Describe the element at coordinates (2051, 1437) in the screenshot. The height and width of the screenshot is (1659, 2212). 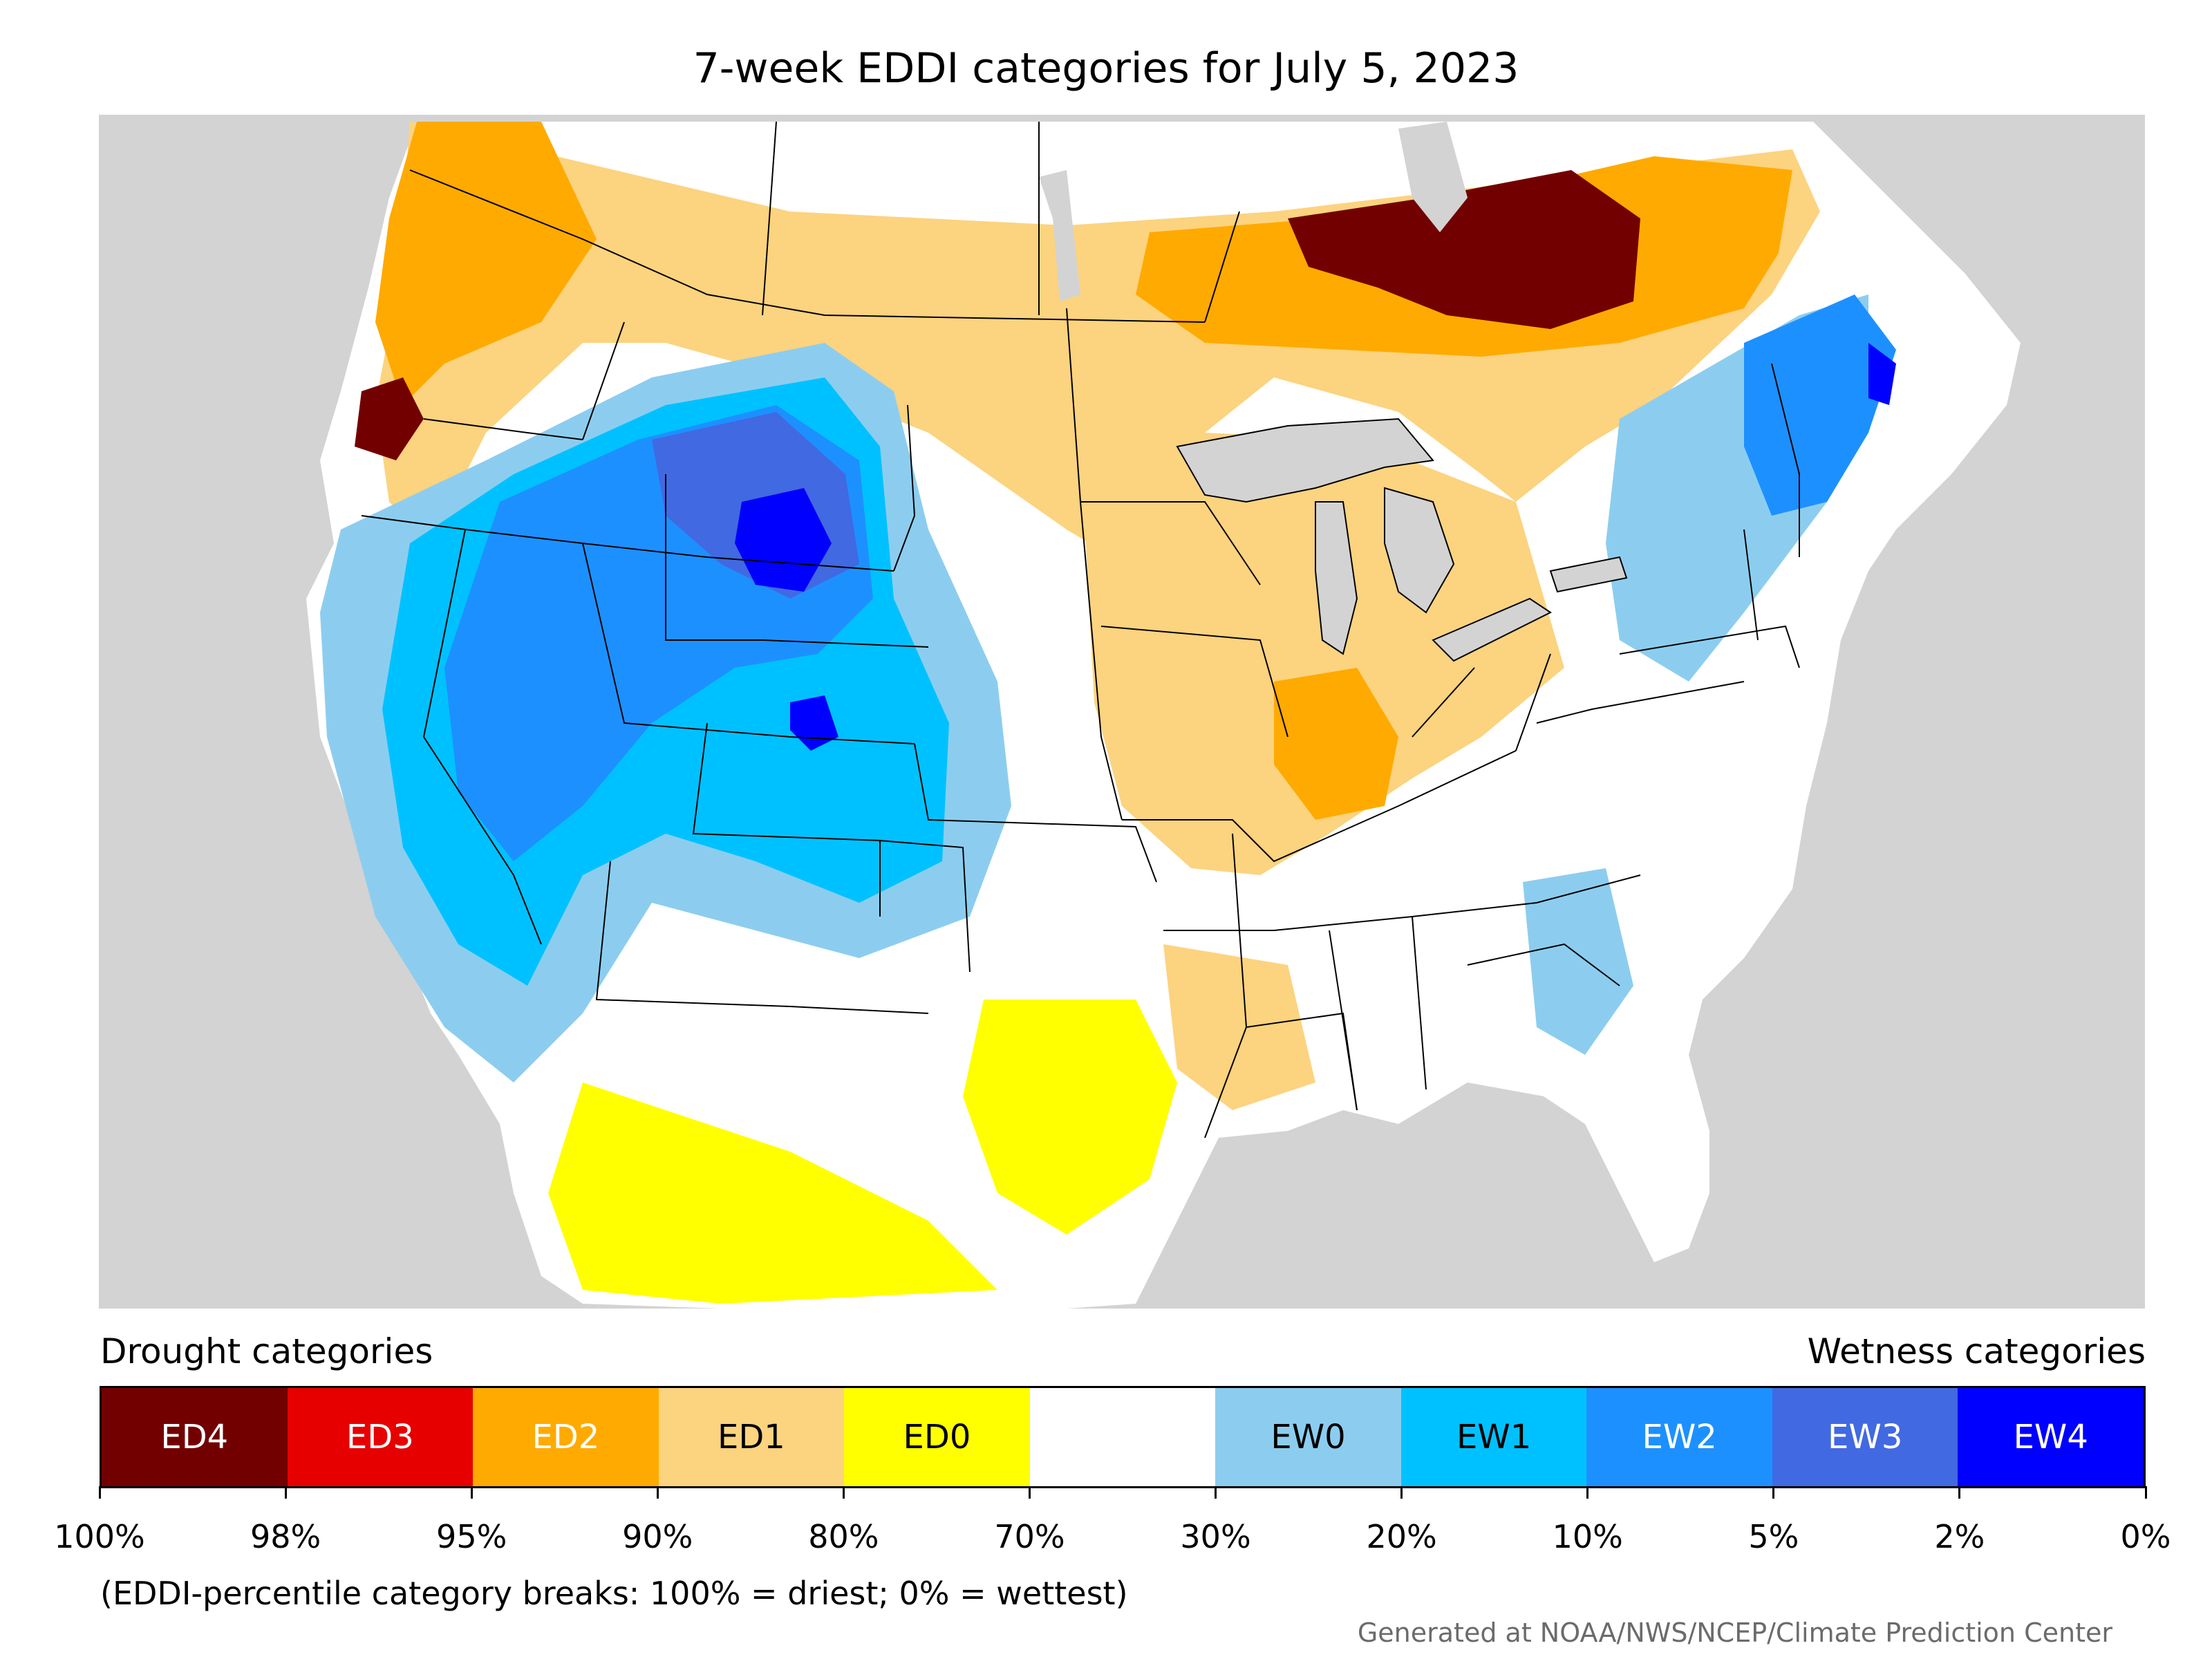
I see `colorbar-segment-ew4: EW4` at that location.